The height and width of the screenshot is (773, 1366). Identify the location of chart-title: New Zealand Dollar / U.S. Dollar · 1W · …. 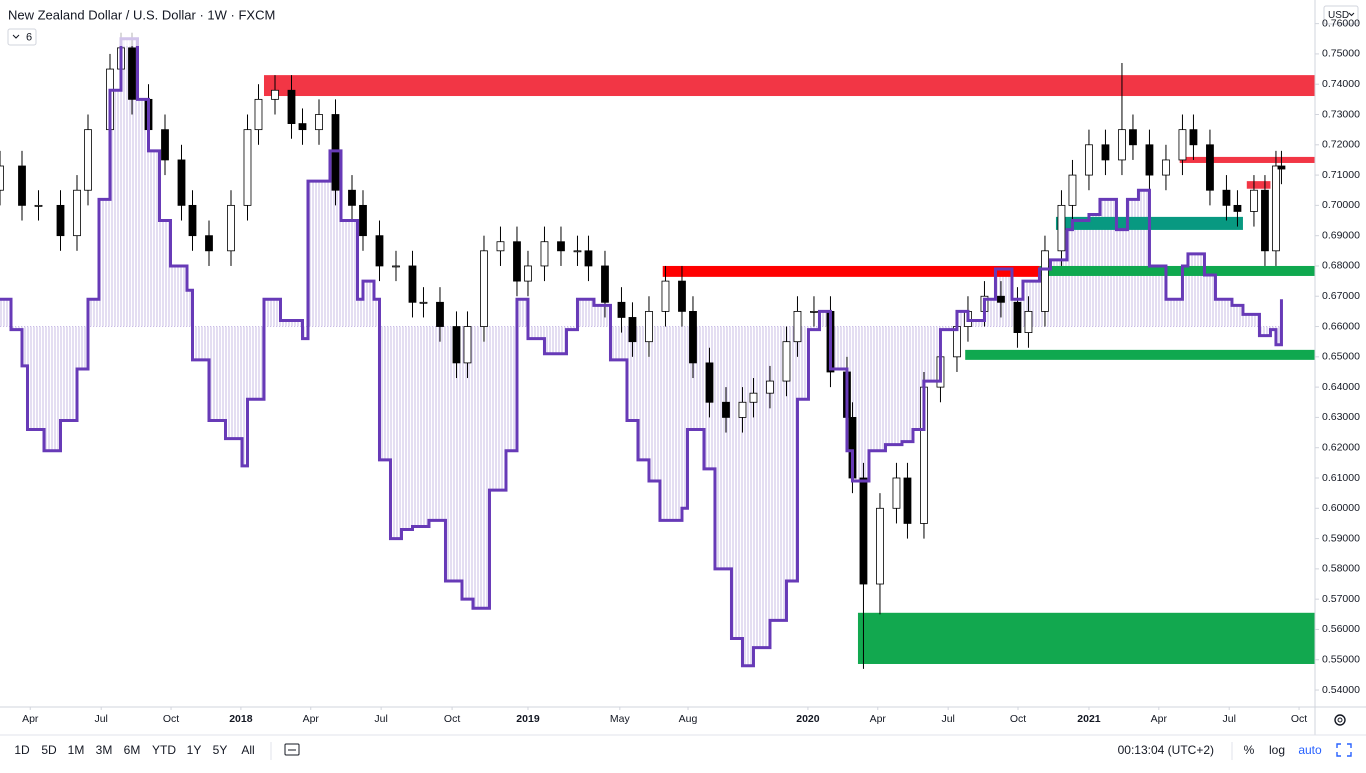
(141, 14).